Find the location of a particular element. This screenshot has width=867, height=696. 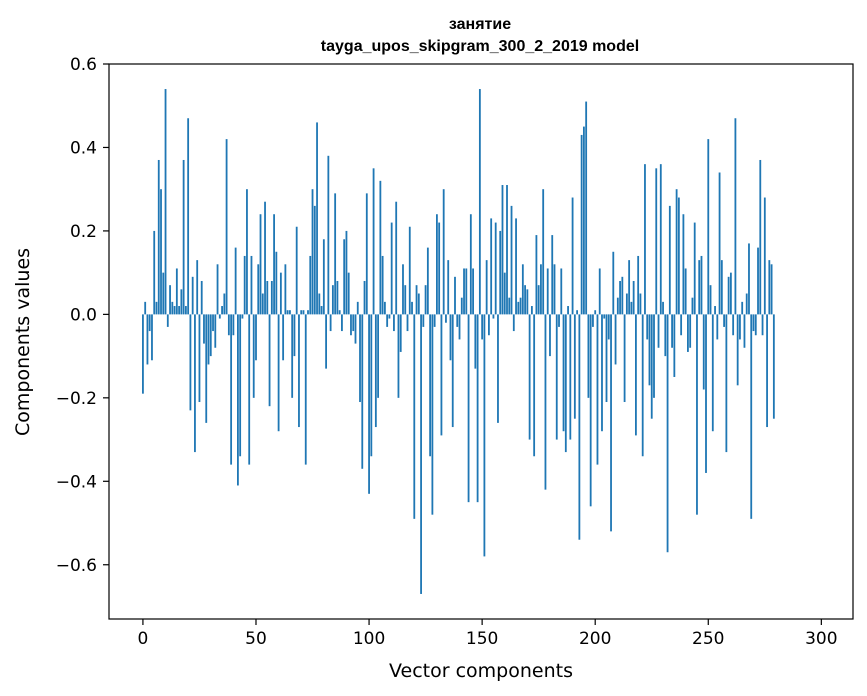

y-axis-label: Components values is located at coordinates (23, 342).